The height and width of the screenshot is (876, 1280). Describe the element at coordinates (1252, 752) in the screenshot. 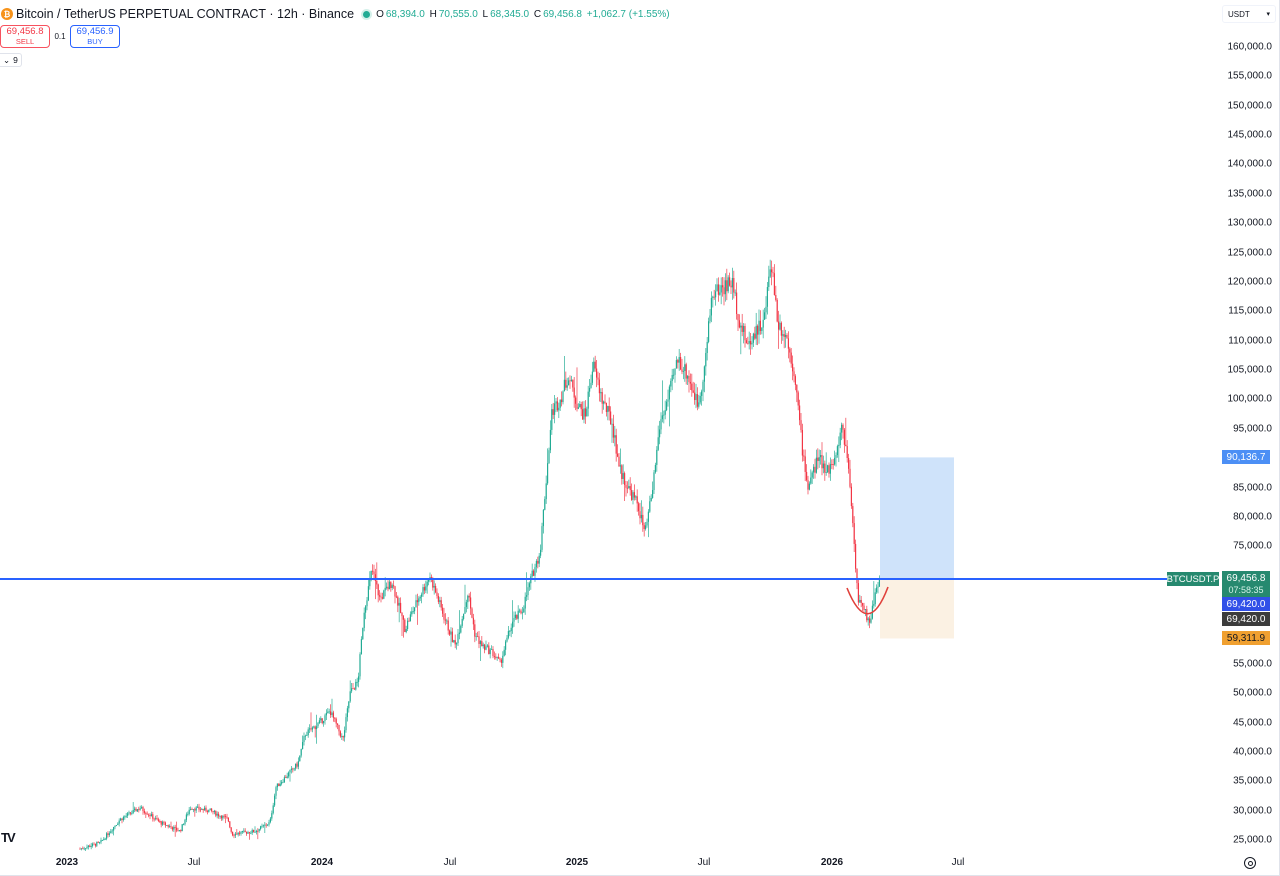

I see `price-tick: 40,000.0` at that location.